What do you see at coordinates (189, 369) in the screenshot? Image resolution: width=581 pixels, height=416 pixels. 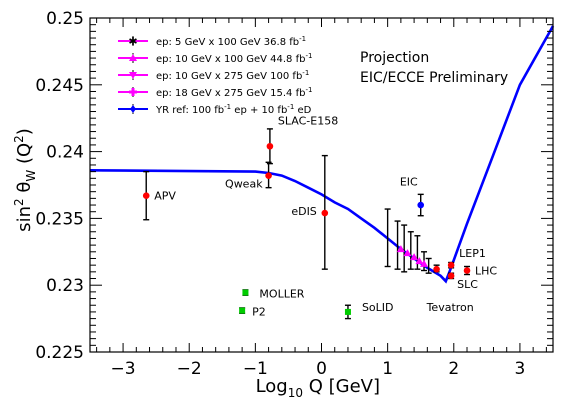 I see `x-tick-label: −2` at bounding box center [189, 369].